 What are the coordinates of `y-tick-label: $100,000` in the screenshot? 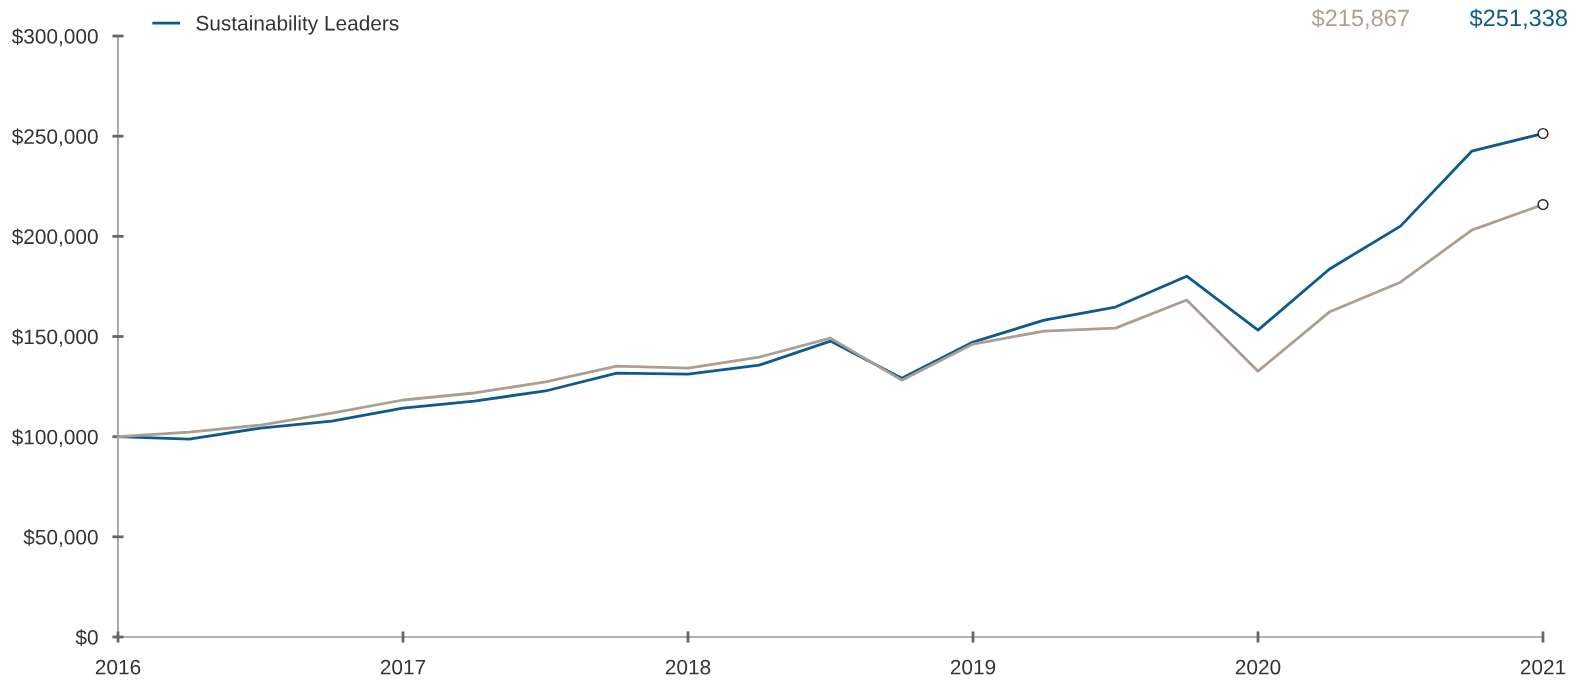 It's located at (54, 437).